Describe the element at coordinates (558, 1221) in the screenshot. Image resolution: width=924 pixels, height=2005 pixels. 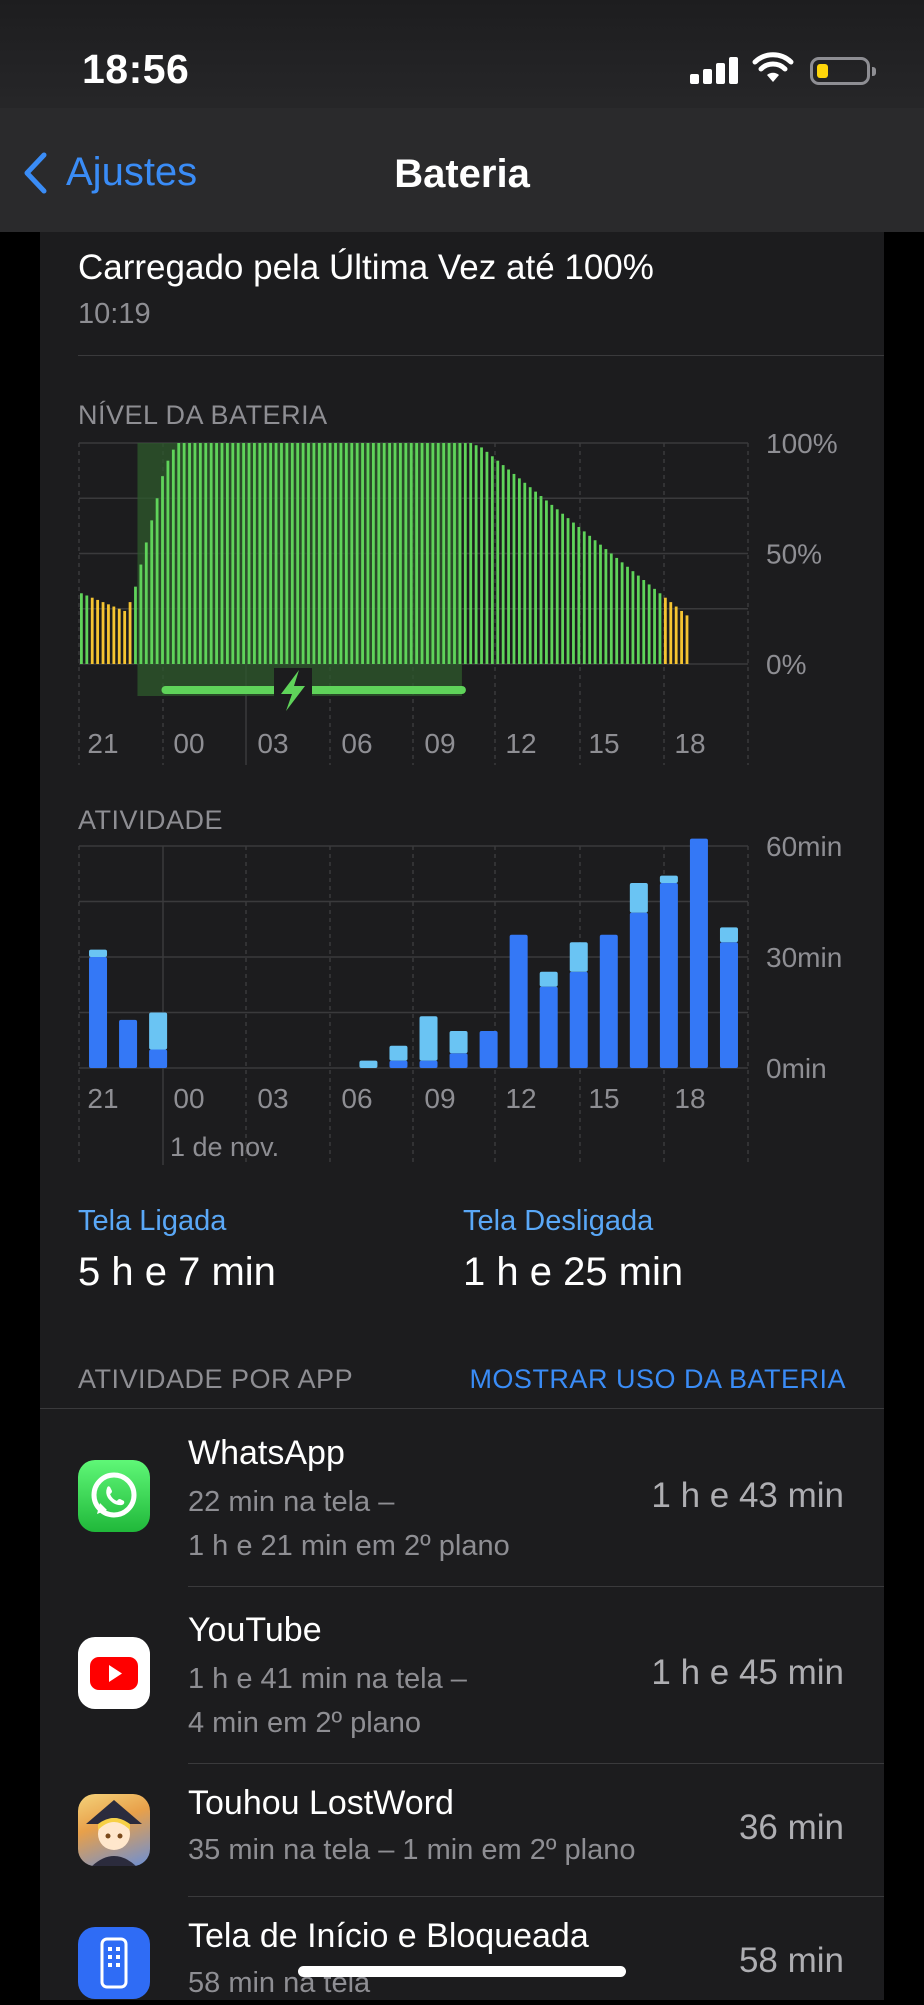
I see `screen-off-label: Tela Desligada` at that location.